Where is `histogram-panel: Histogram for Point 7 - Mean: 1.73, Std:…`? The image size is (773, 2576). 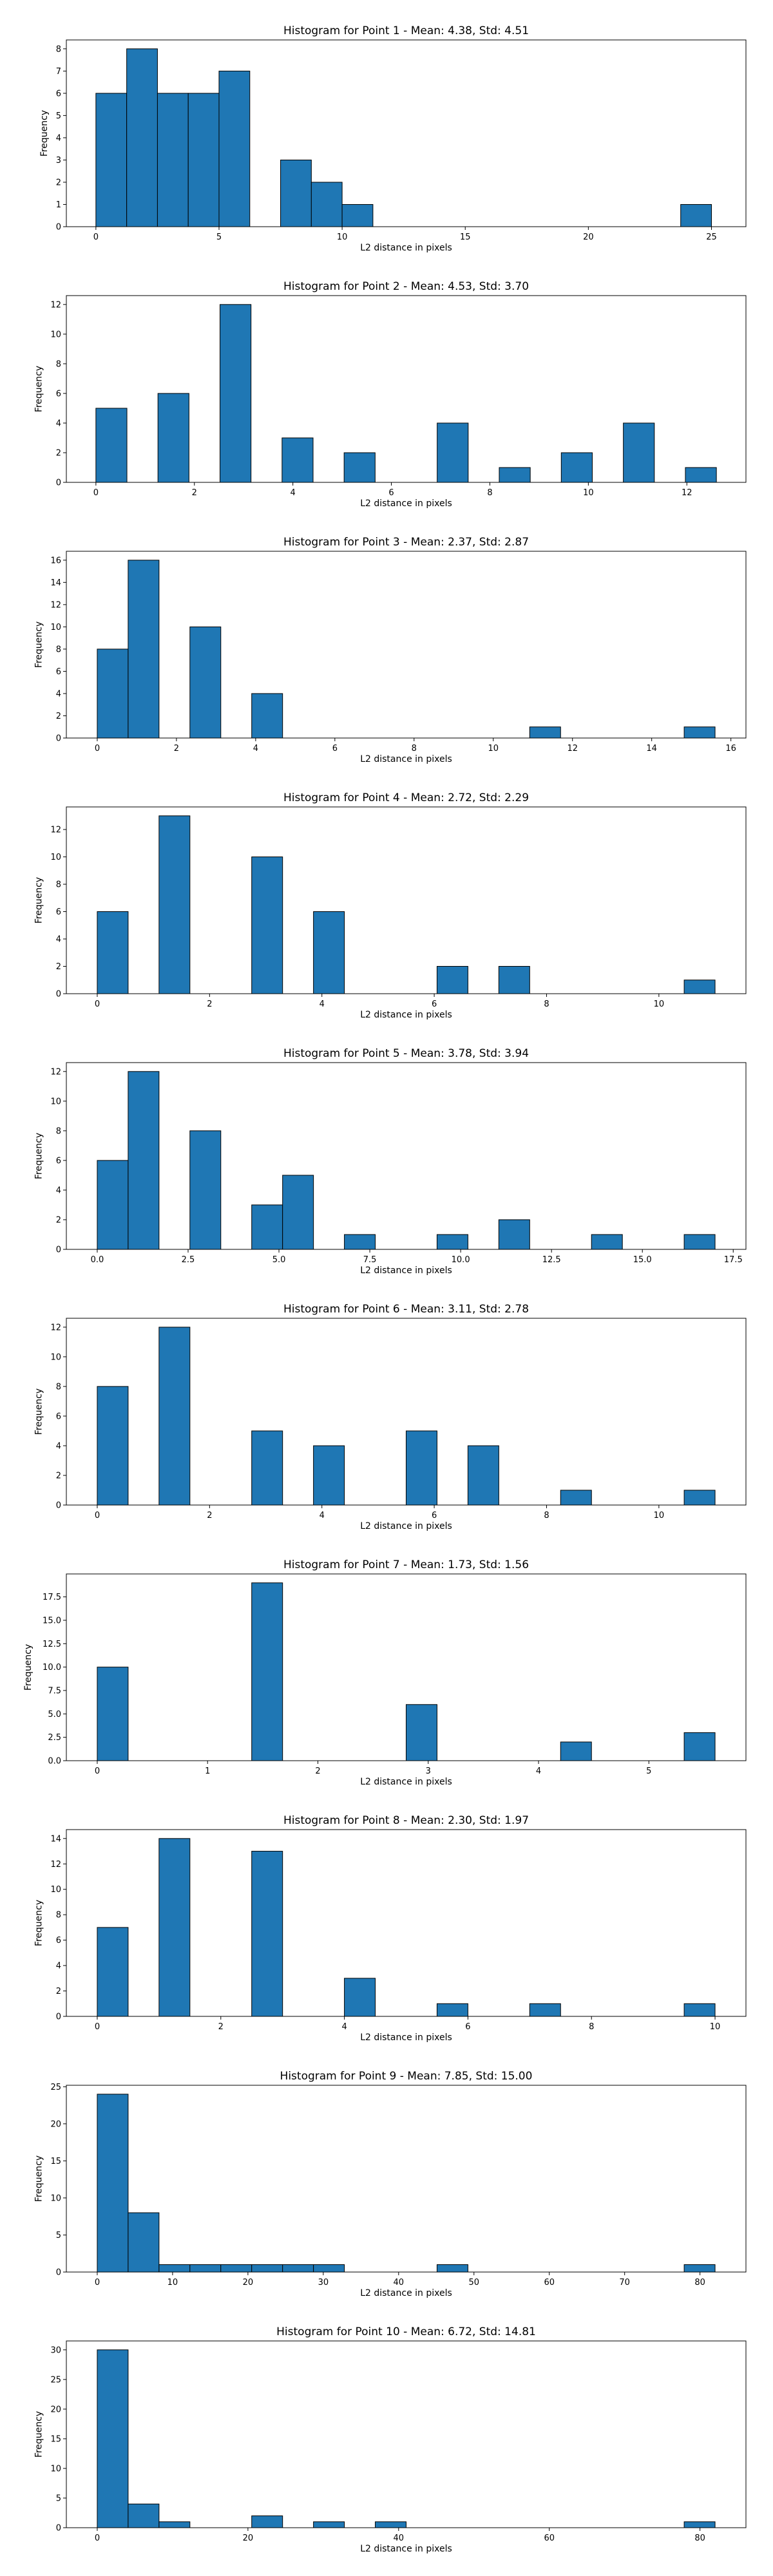 histogram-panel: Histogram for Point 7 - Mean: 1.73, Std:… is located at coordinates (385, 1673).